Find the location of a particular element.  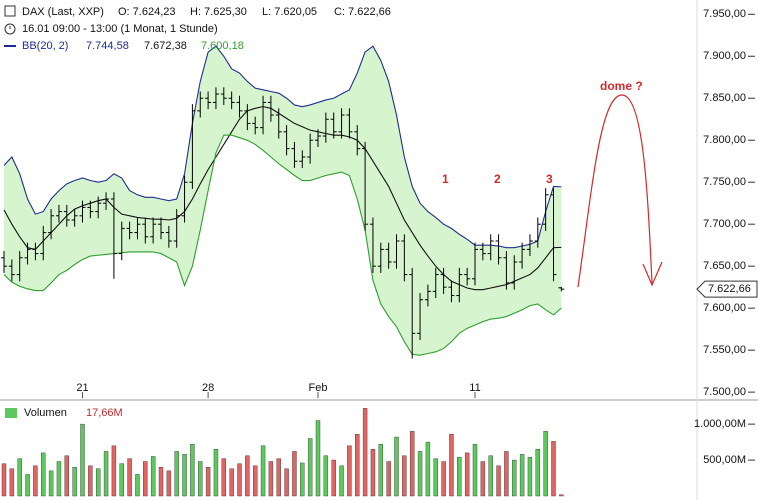

y-tick-label: 500,00M is located at coordinates (724, 460).